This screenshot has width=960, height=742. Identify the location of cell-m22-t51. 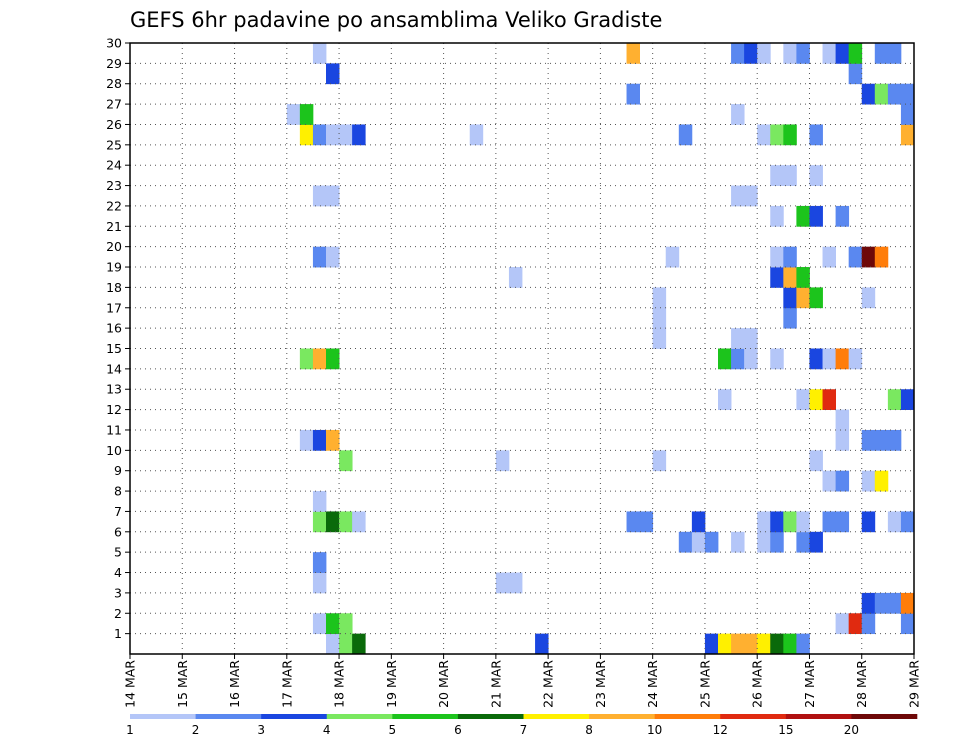
(803, 216).